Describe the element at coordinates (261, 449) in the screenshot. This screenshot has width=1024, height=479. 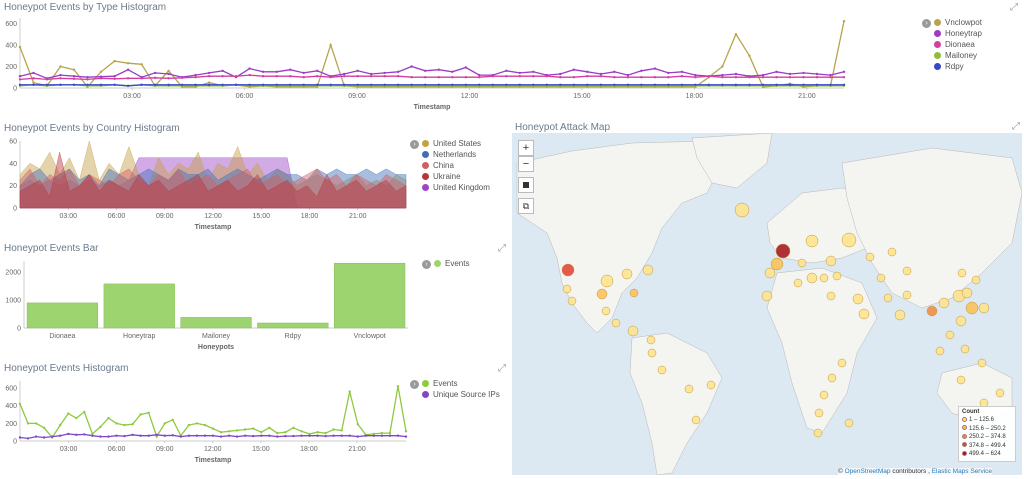
I see `x-tick-label: 15:00` at that location.